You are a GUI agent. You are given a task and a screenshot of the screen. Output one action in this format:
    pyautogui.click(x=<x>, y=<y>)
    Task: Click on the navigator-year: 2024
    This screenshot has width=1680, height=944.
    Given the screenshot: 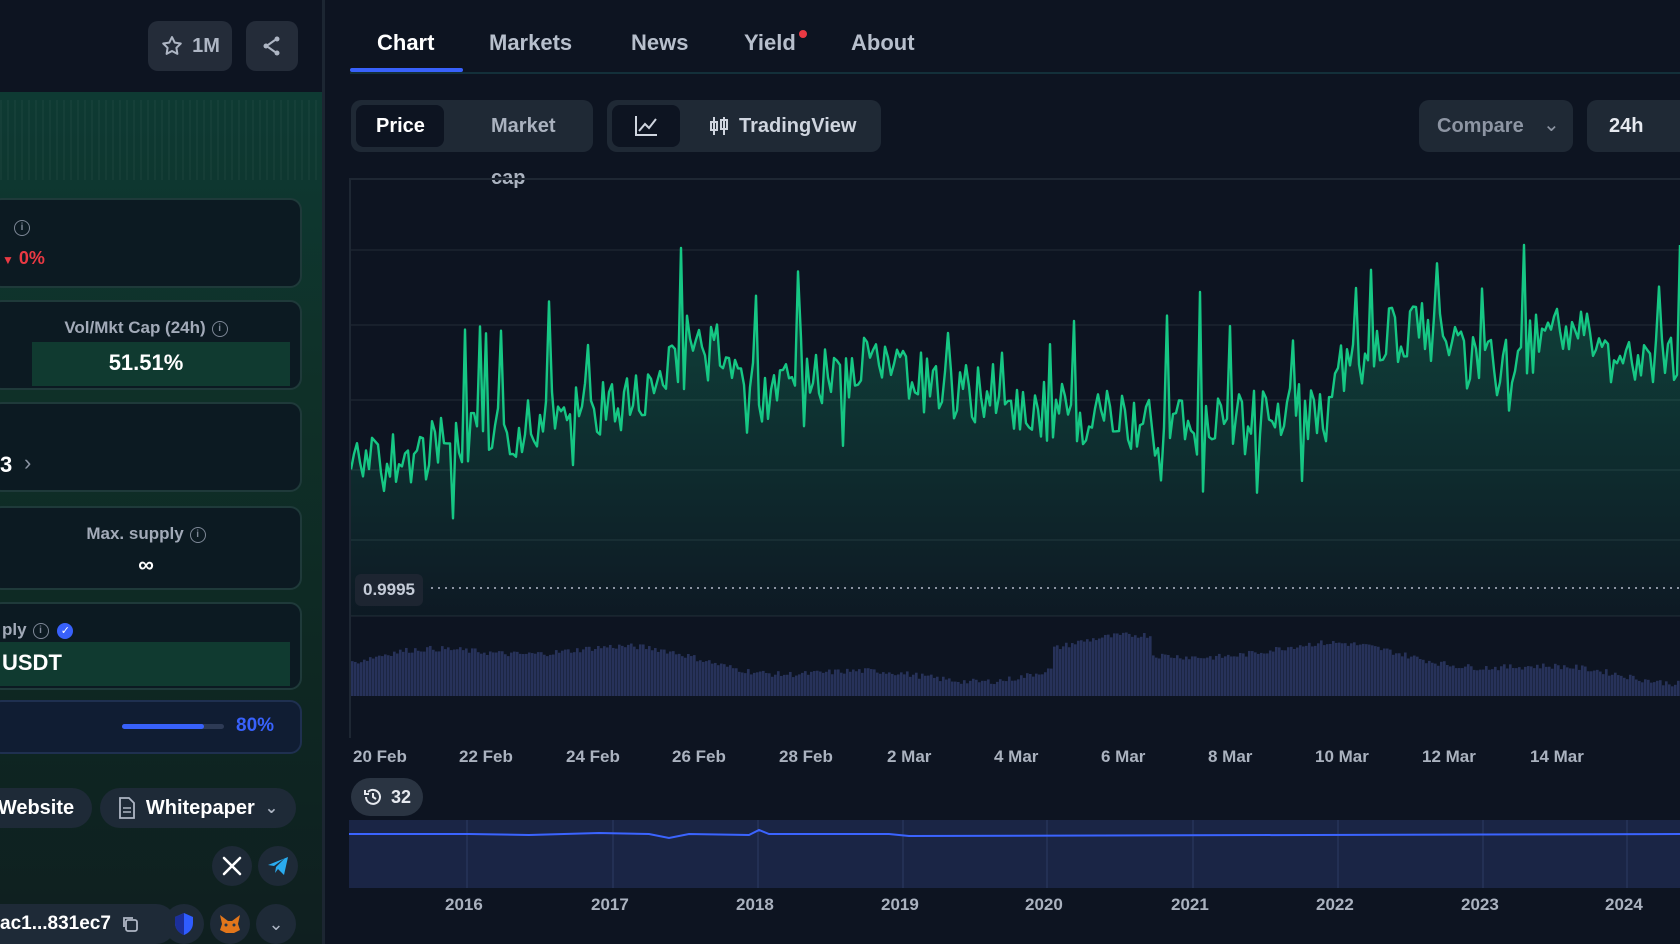 What is the action you would take?
    pyautogui.click(x=1624, y=904)
    